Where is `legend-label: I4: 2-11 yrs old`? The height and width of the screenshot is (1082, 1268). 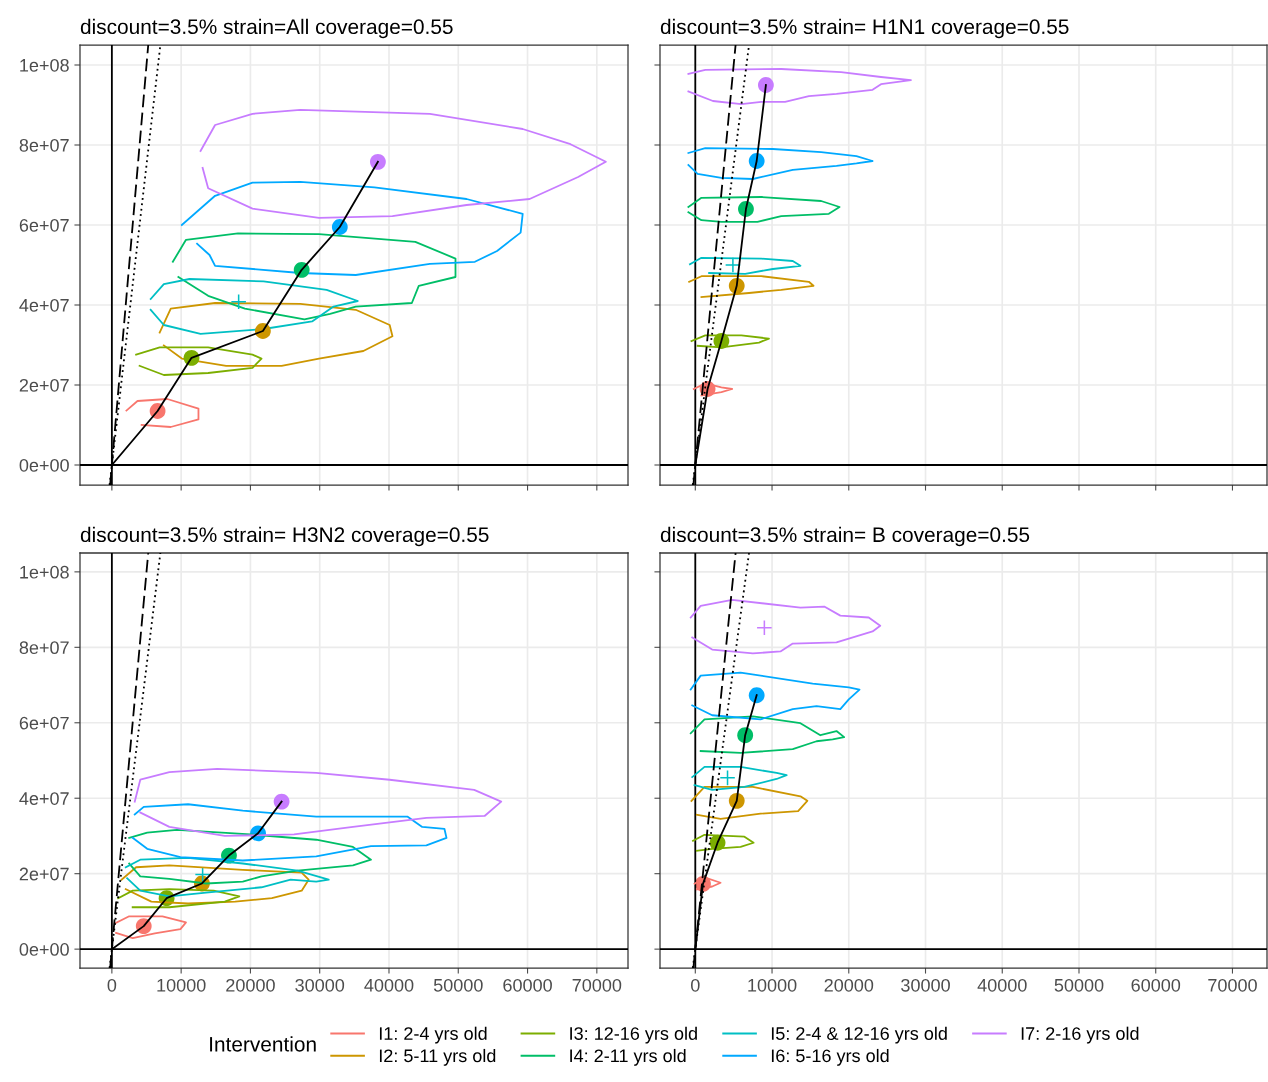
legend-label: I4: 2-11 yrs old is located at coordinates (628, 1057).